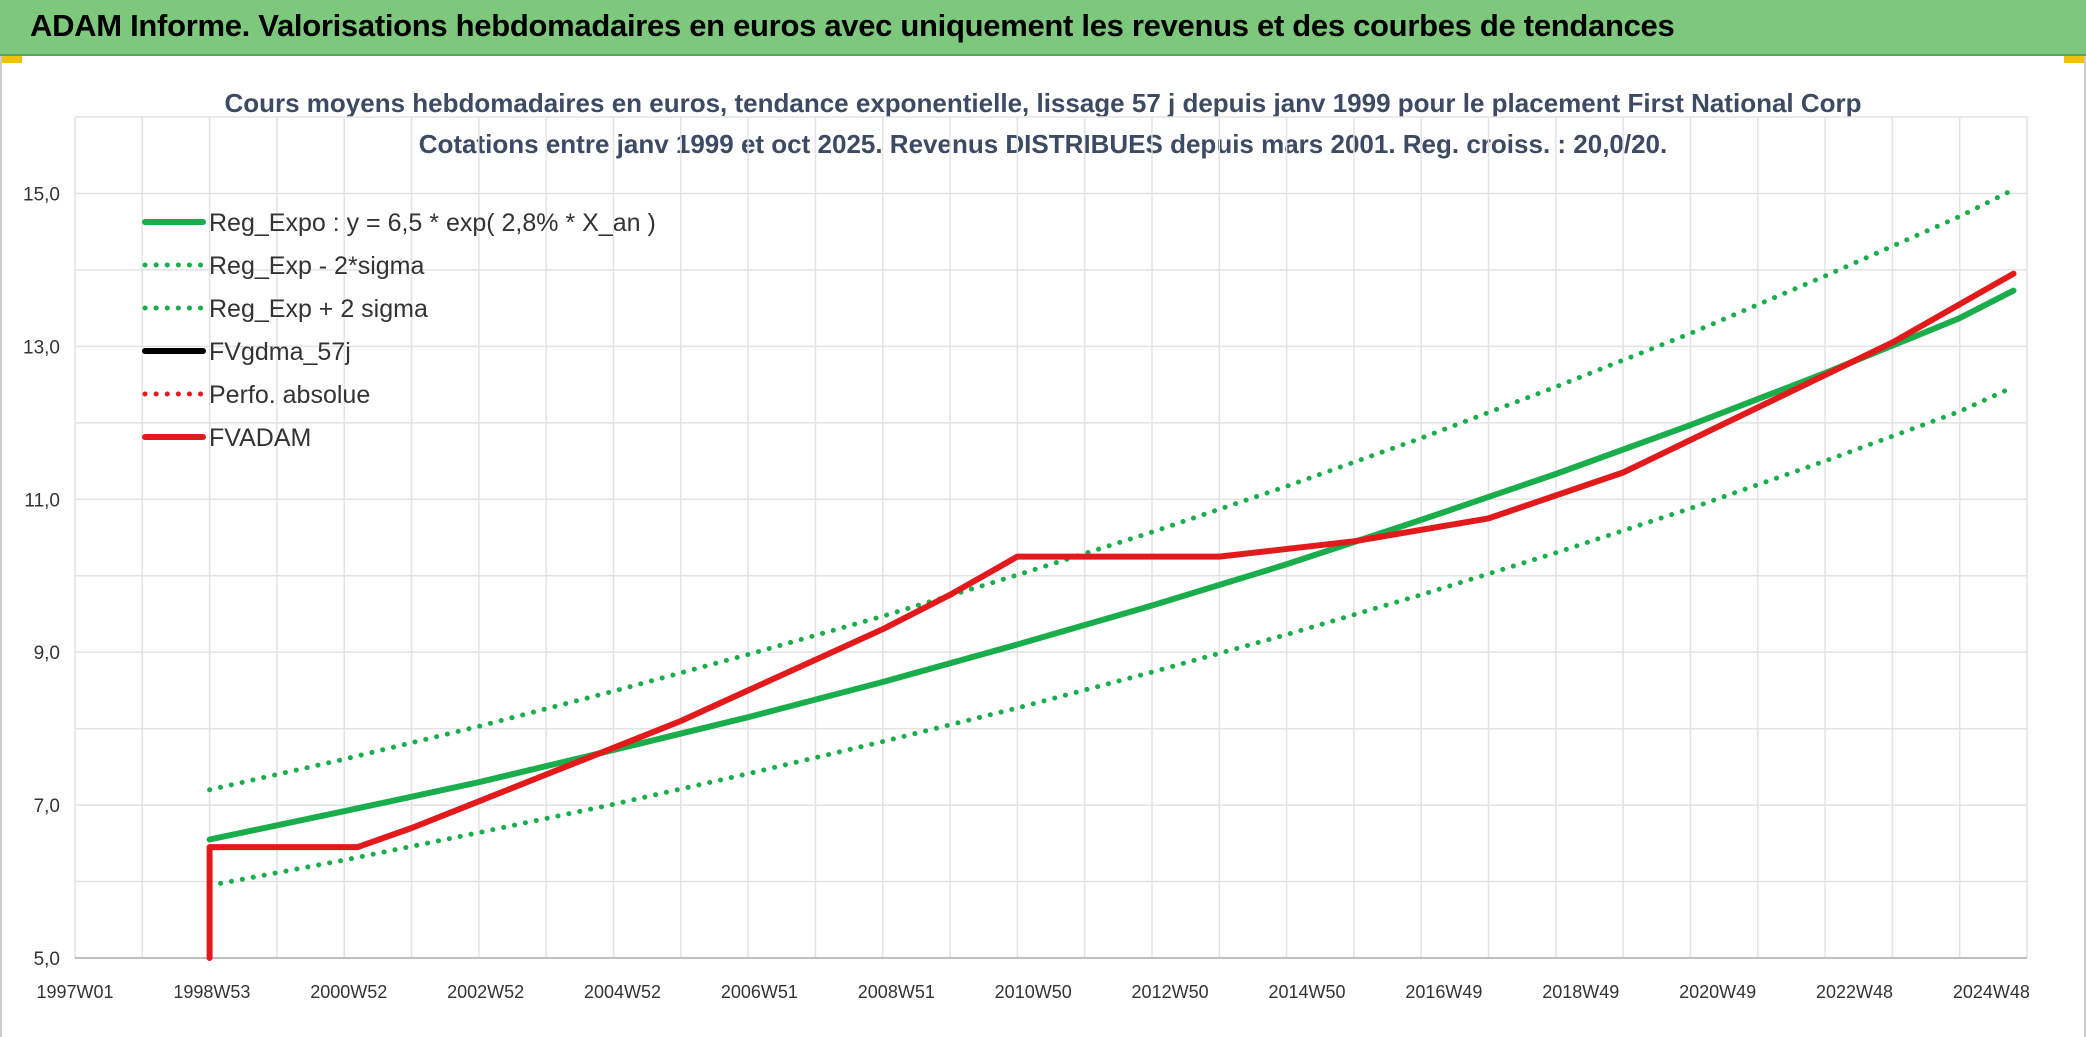 The image size is (2086, 1037). What do you see at coordinates (759, 992) in the screenshot?
I see `x-tick-label: 2006W51` at bounding box center [759, 992].